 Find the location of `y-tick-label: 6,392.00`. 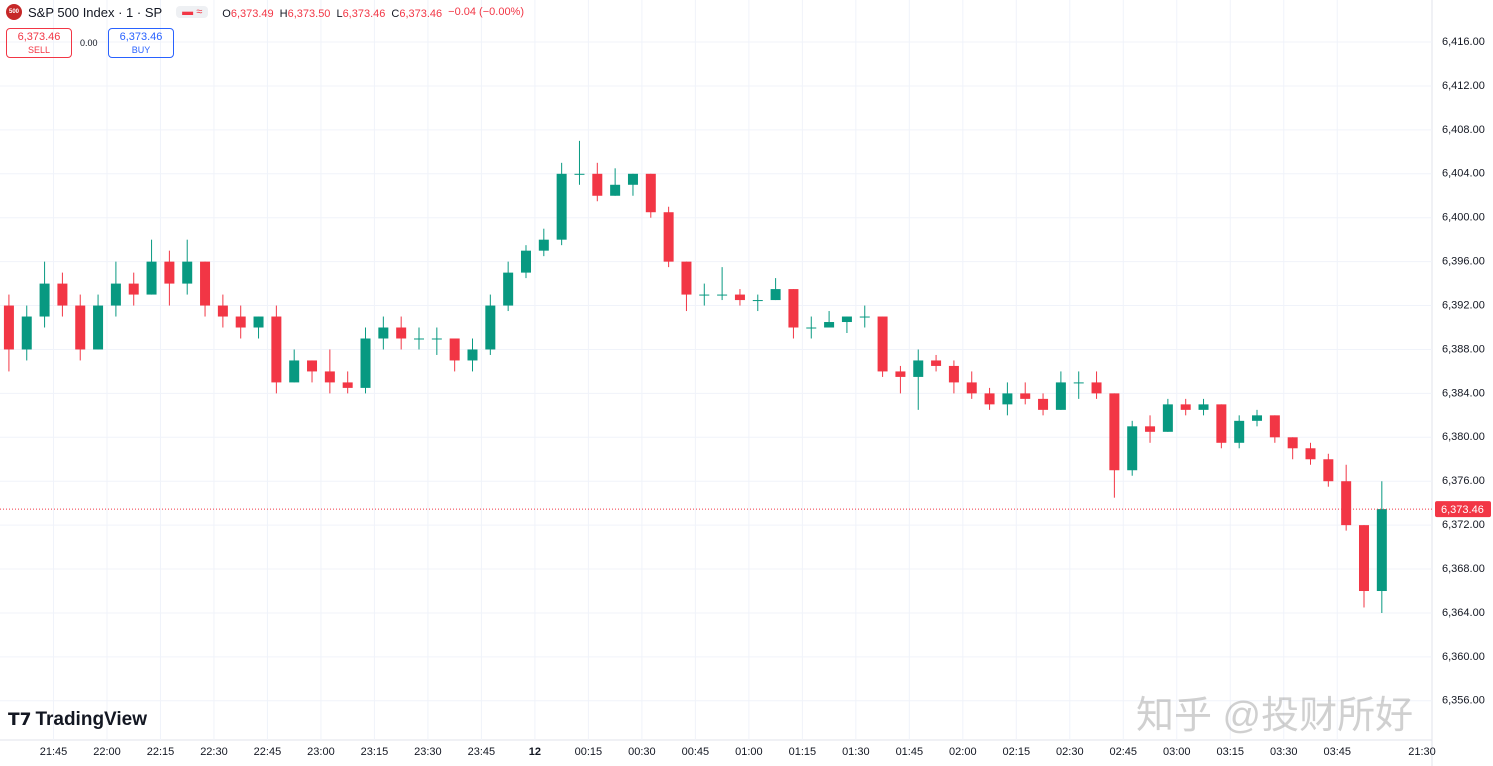

y-tick-label: 6,392.00 is located at coordinates (1463, 305).